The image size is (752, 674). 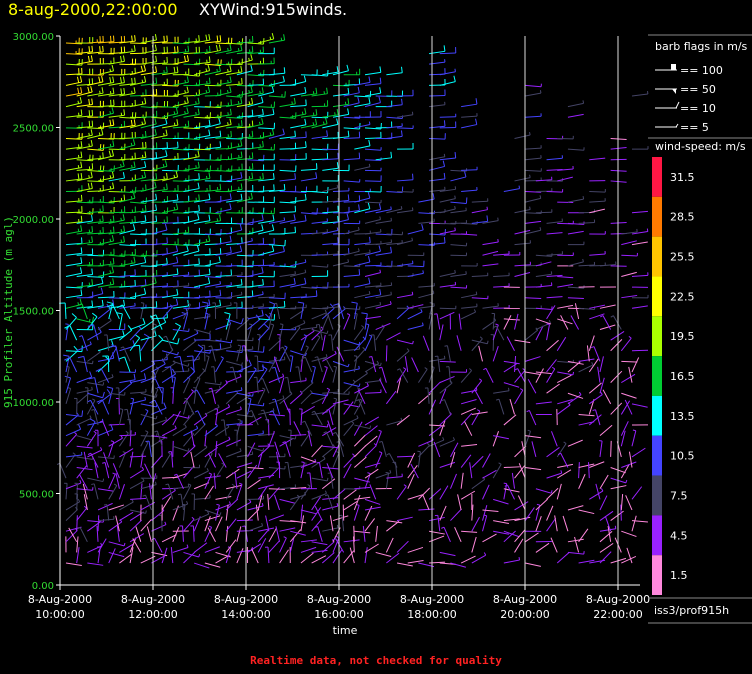 What do you see at coordinates (345, 630) in the screenshot?
I see `x-axis-label: time` at bounding box center [345, 630].